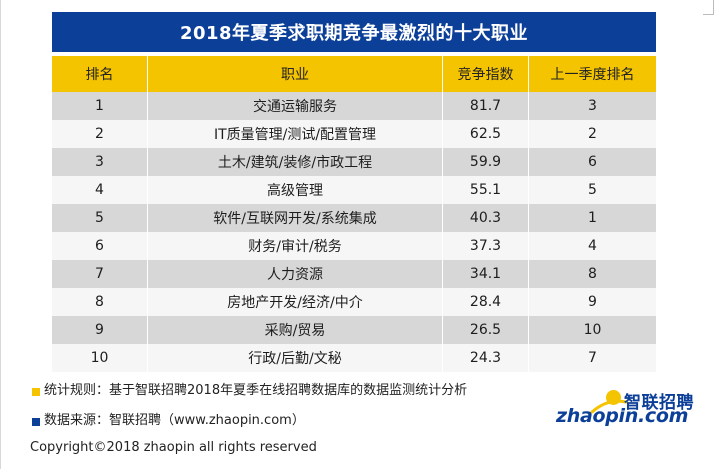 This screenshot has width=720, height=469. Describe the element at coordinates (485, 74) in the screenshot. I see `header-competition-index: 竞争指数` at that location.